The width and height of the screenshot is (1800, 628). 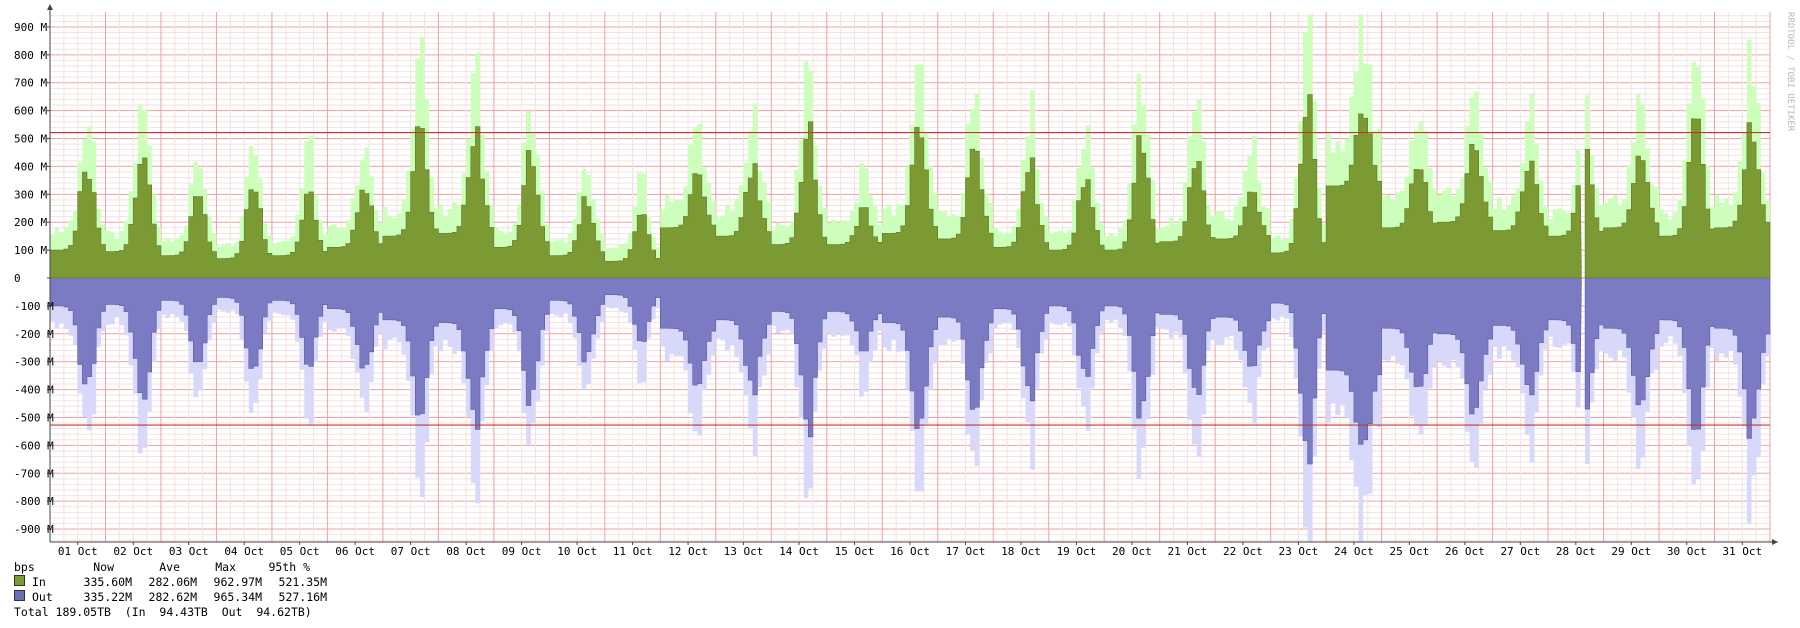 I want to click on y-tick-label: 600 M, so click(x=30, y=111).